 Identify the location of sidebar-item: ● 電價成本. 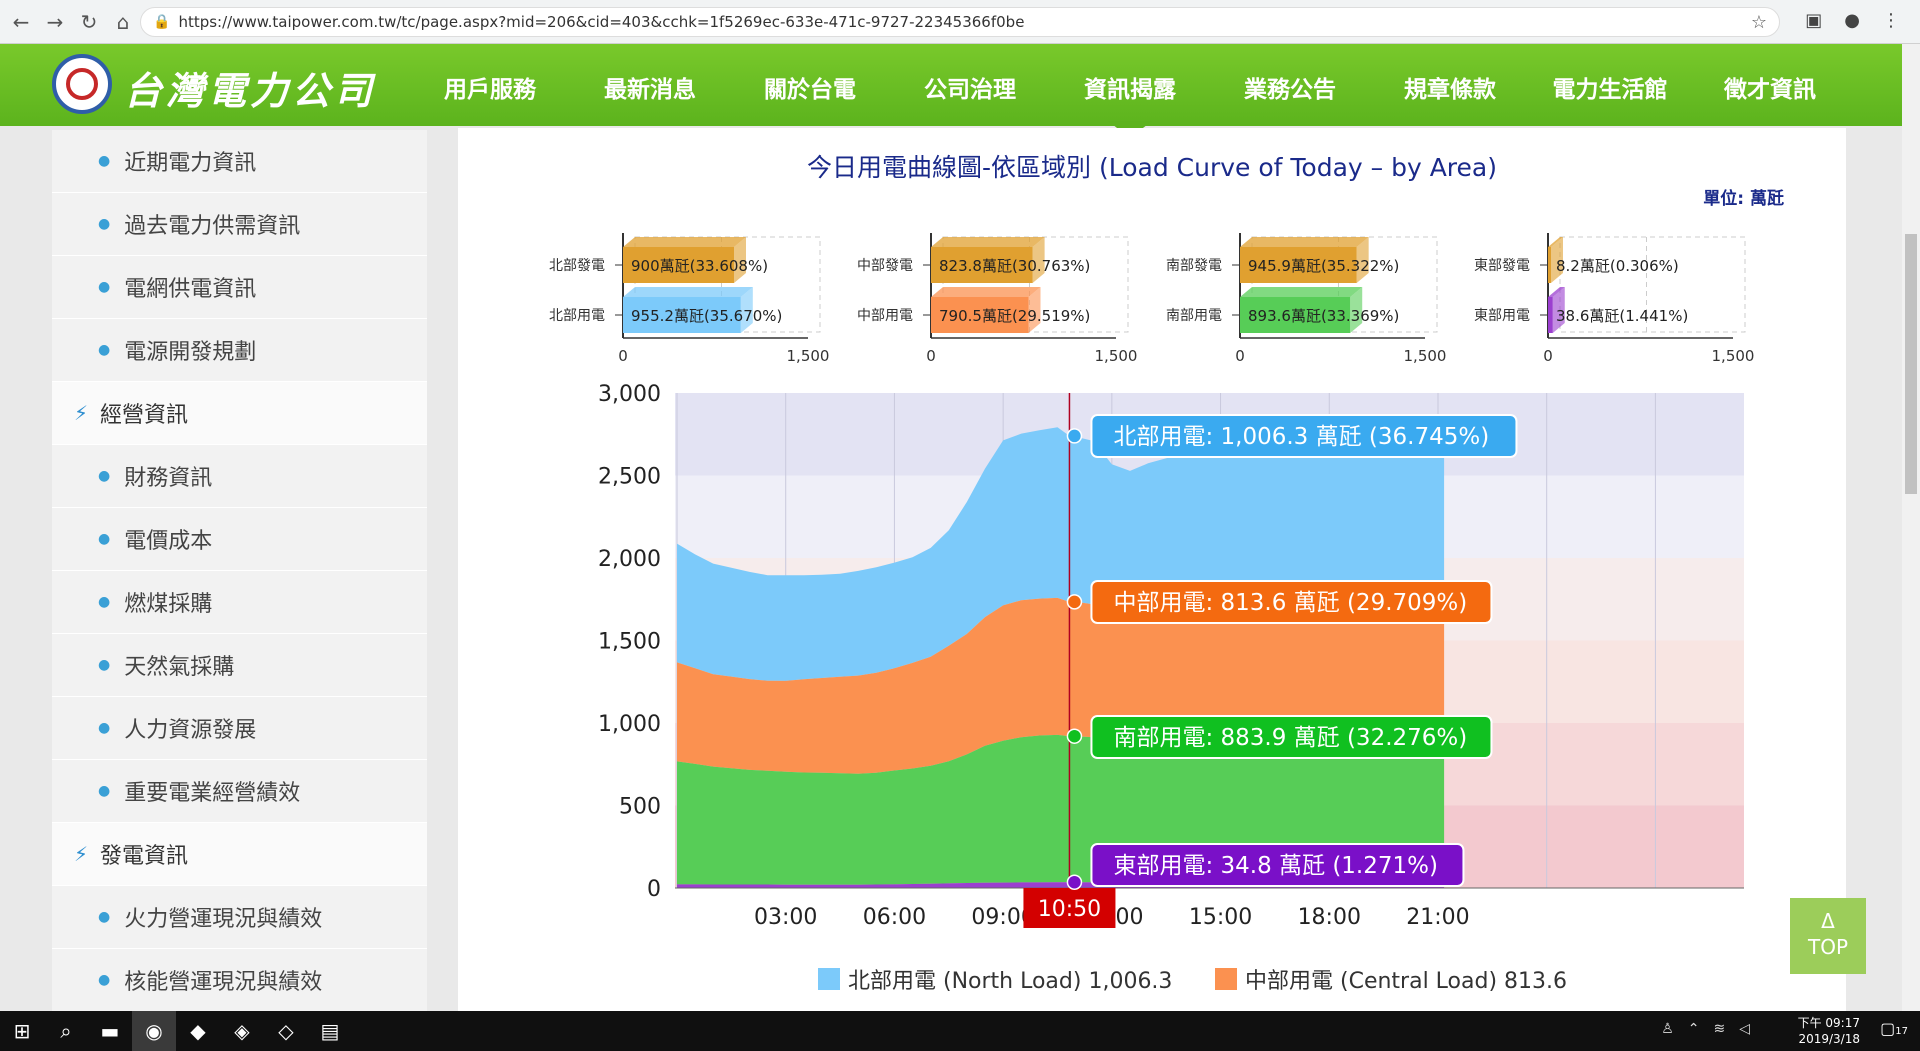
(239, 539).